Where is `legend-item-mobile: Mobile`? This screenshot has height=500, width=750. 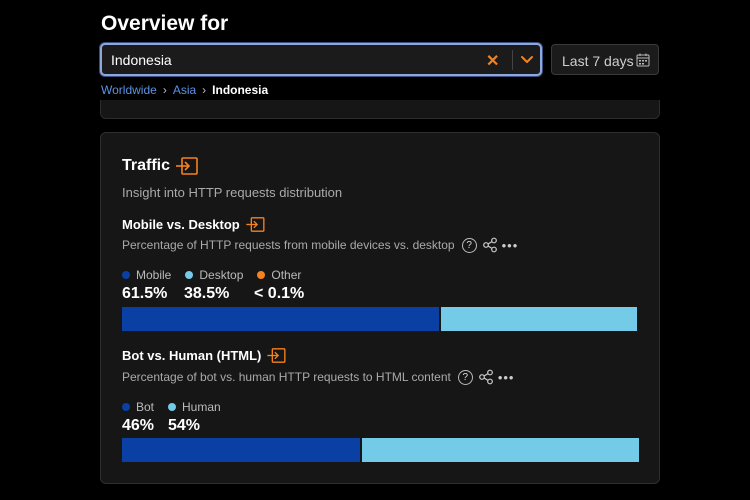
legend-item-mobile: Mobile is located at coordinates (146, 275).